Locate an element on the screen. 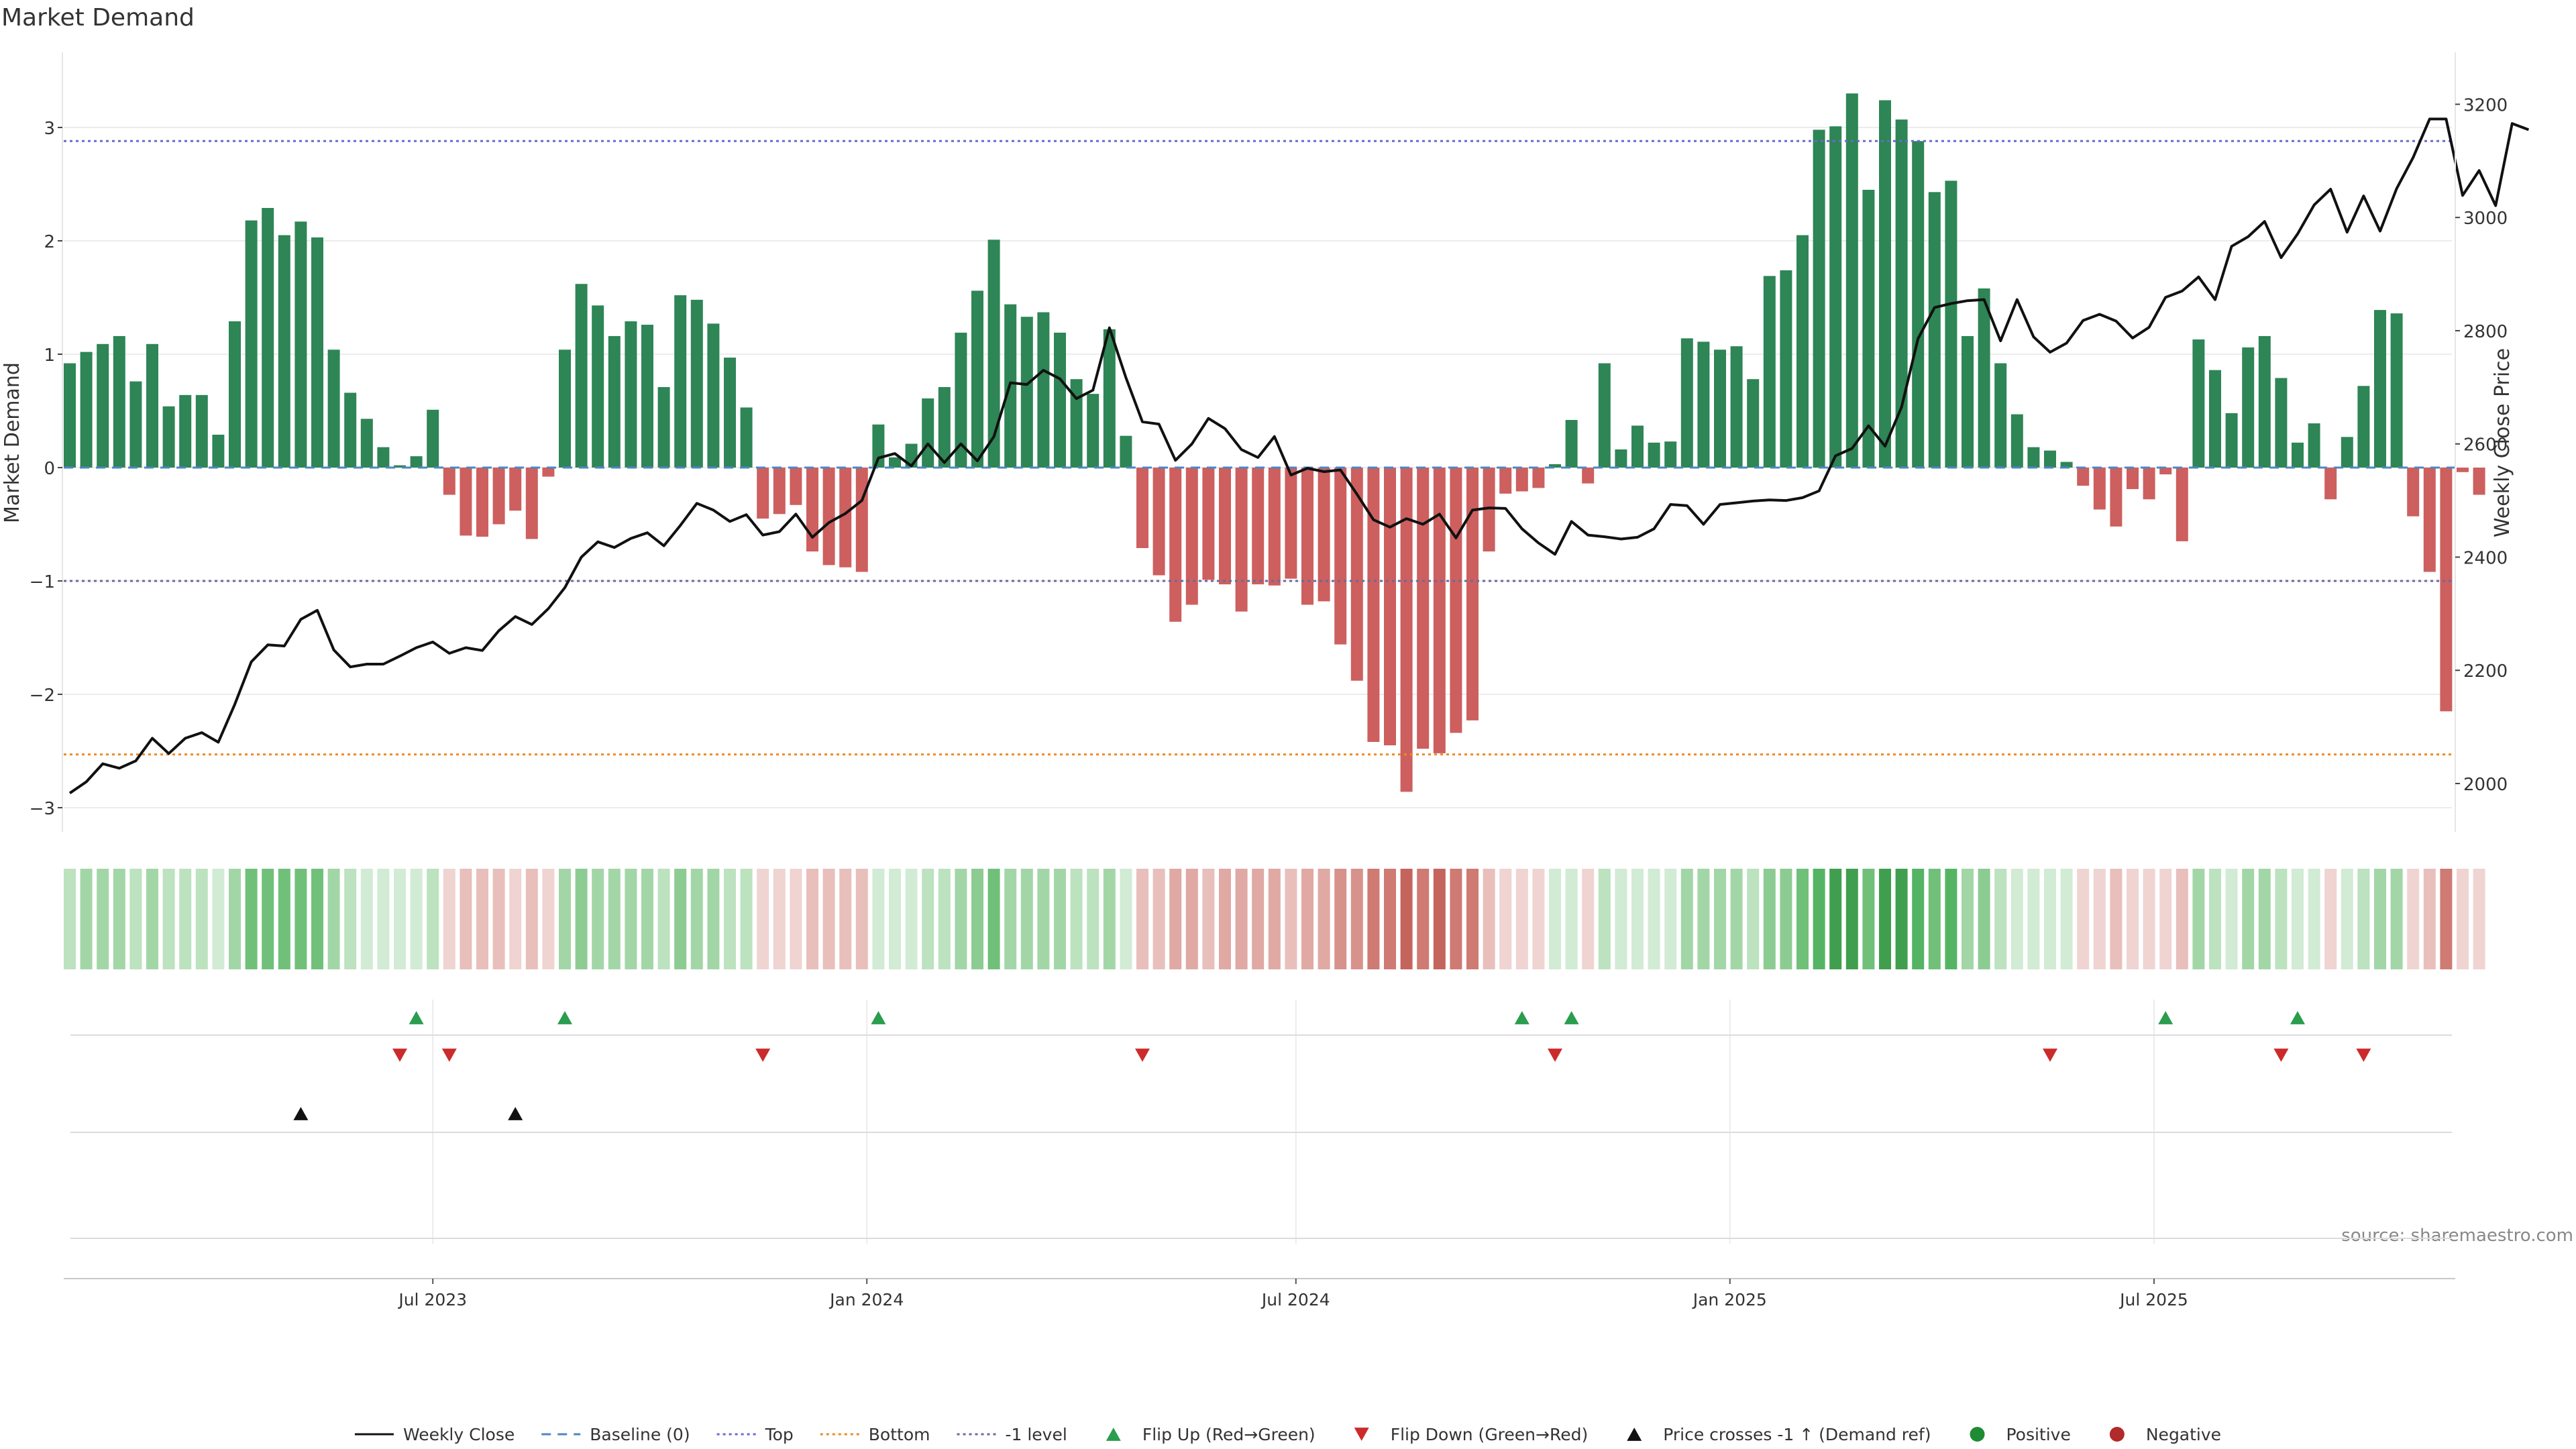 The height and width of the screenshot is (1449, 2576). y2-tick-label: 2200 is located at coordinates (2485, 671).